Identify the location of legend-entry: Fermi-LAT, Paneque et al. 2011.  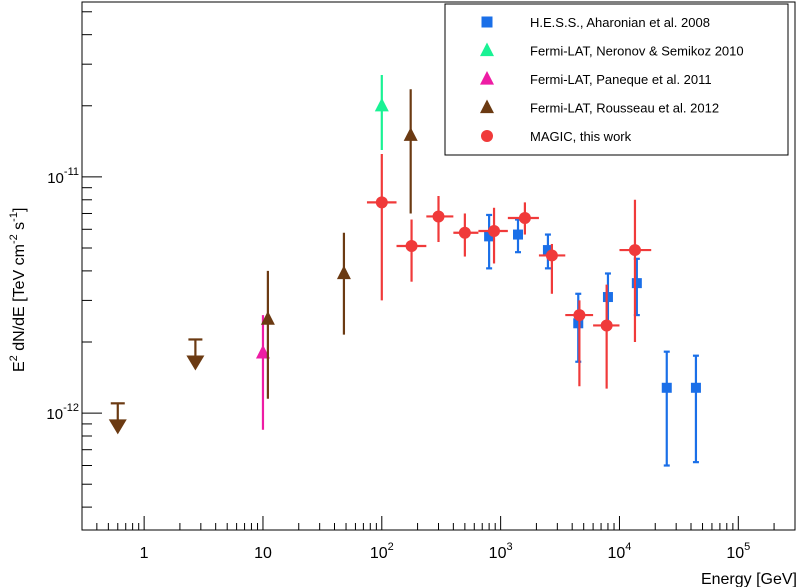
(596, 78).